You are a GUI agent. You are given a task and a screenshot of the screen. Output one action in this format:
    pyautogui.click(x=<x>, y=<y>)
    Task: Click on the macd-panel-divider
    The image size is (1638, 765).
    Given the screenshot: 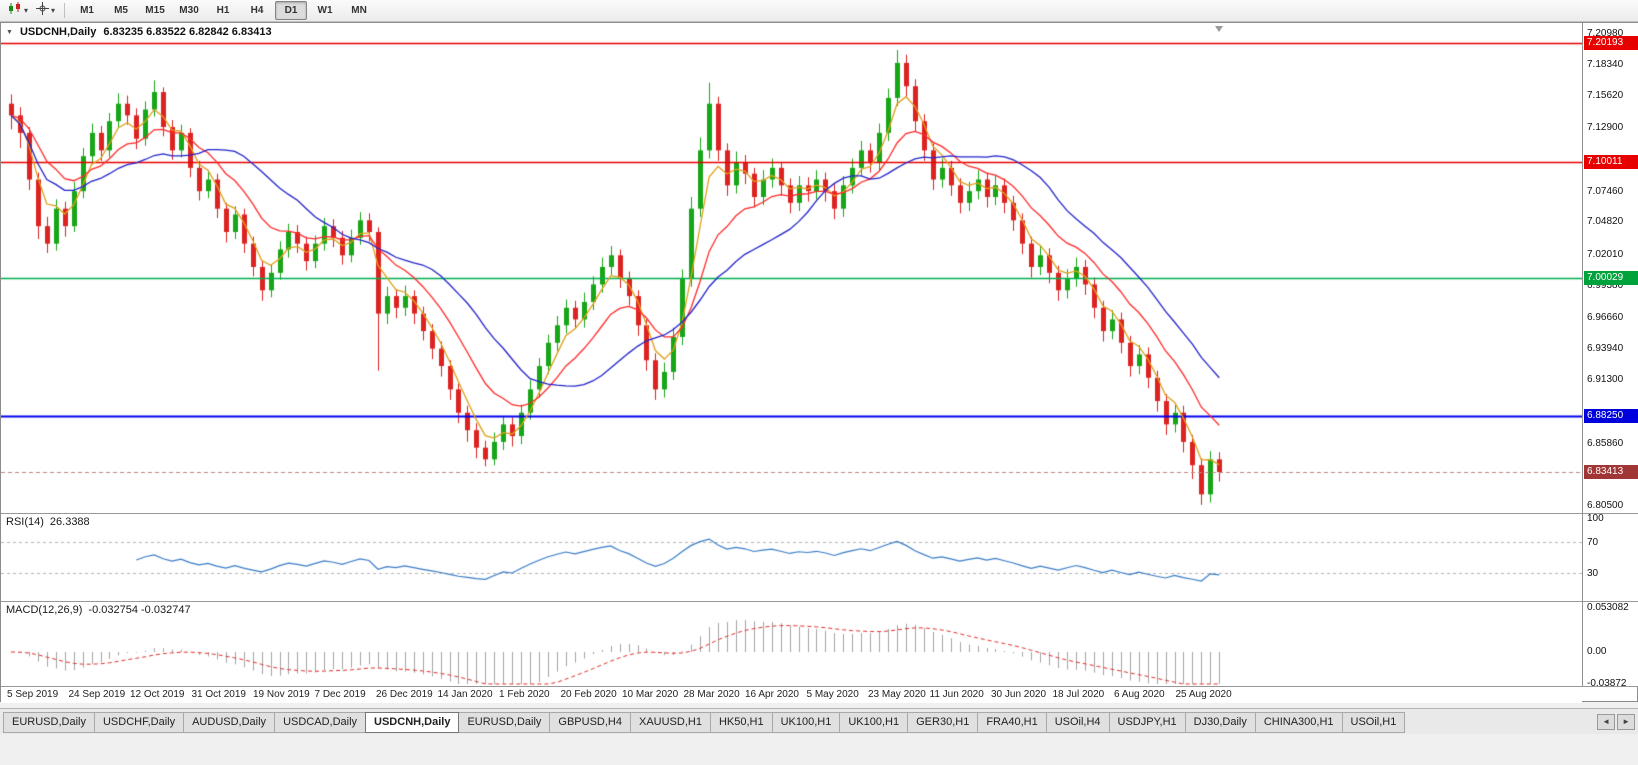 What is the action you would take?
    pyautogui.click(x=819, y=601)
    